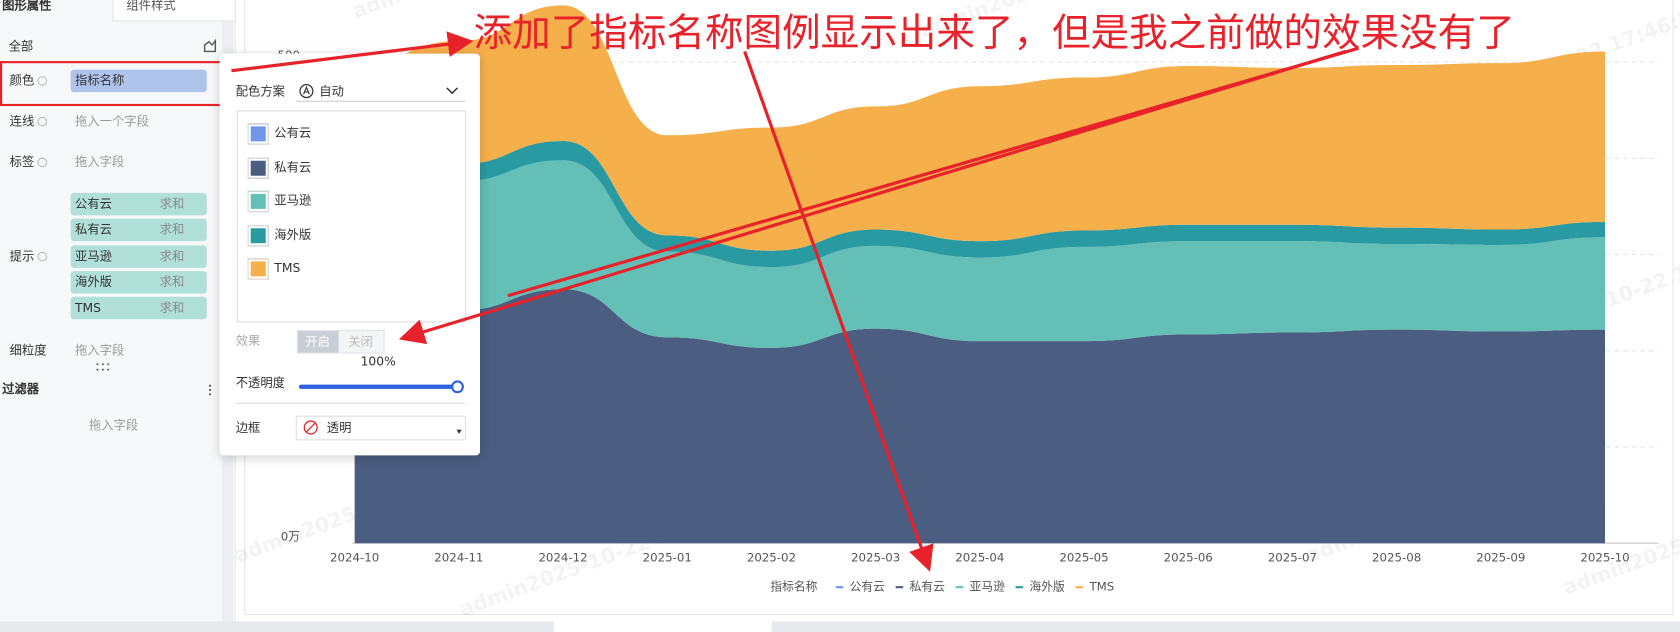  I want to click on legend-title: 指标名称, so click(793, 587).